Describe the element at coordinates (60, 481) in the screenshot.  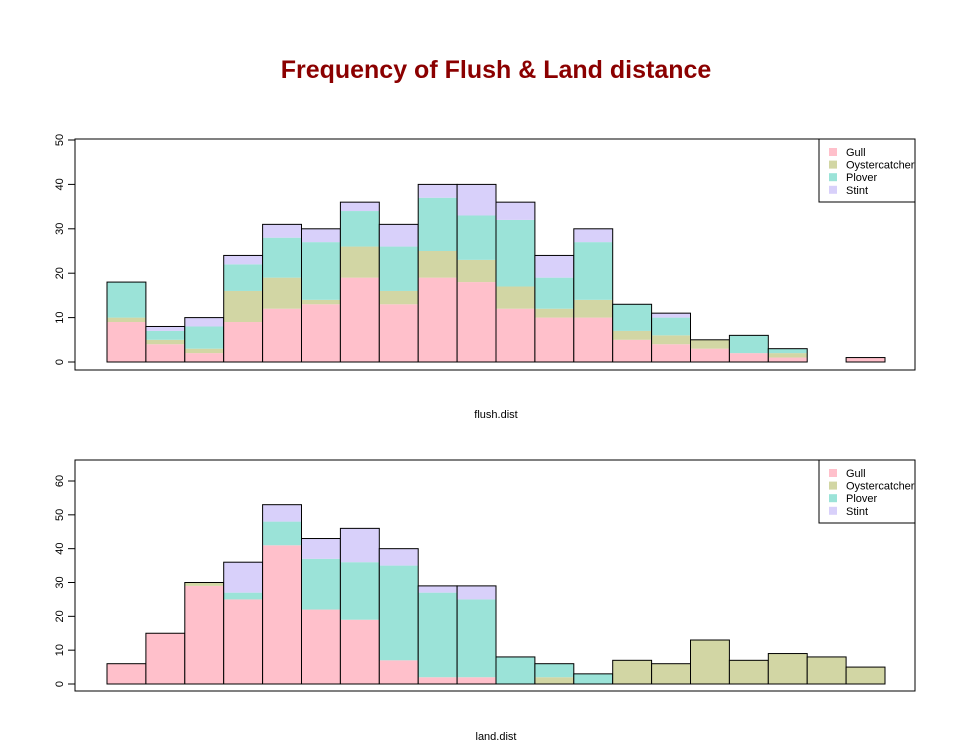
I see `y-tick-label: 60` at that location.